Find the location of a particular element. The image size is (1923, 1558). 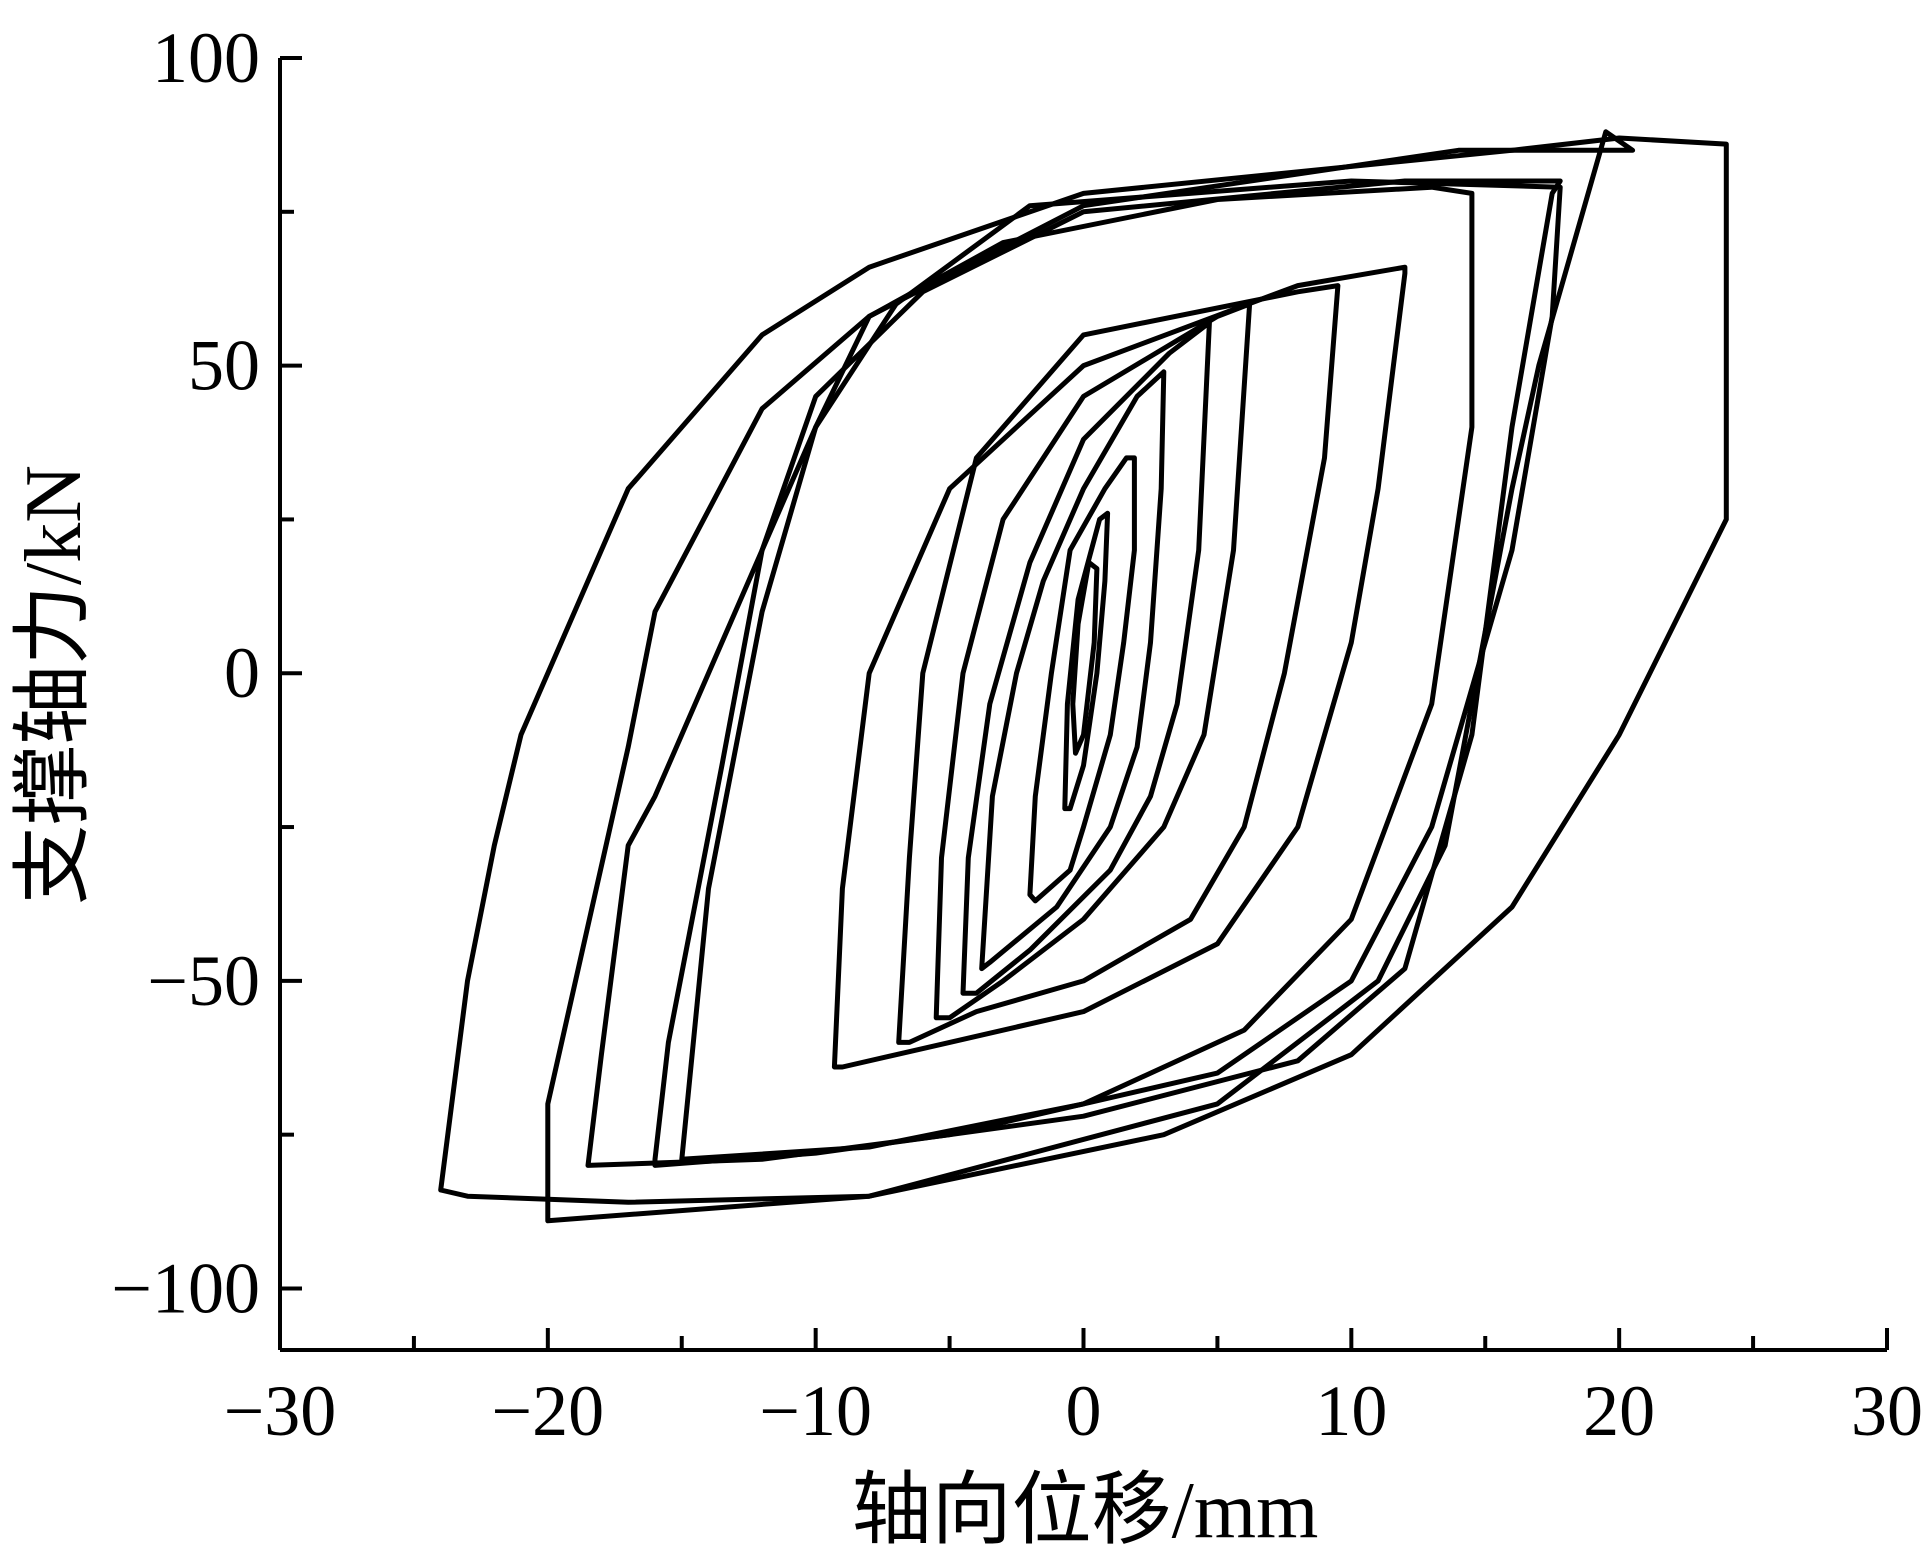

x-tick-label: 0 is located at coordinates (1084, 1411).